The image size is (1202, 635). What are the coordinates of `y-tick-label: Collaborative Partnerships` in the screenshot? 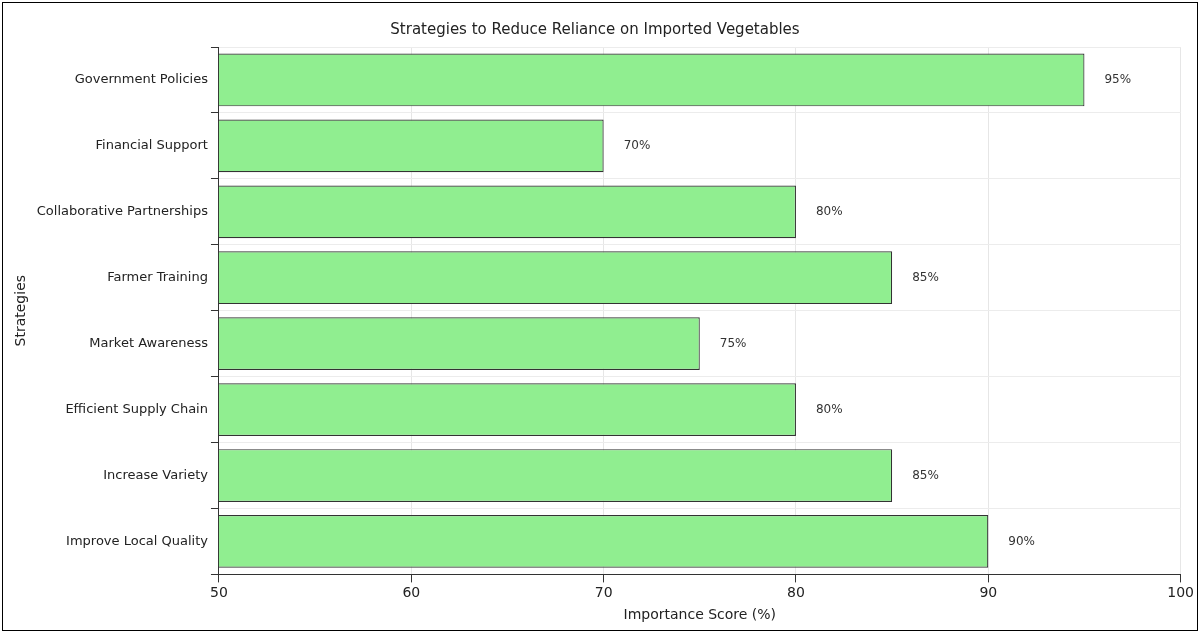 It's located at (122, 211).